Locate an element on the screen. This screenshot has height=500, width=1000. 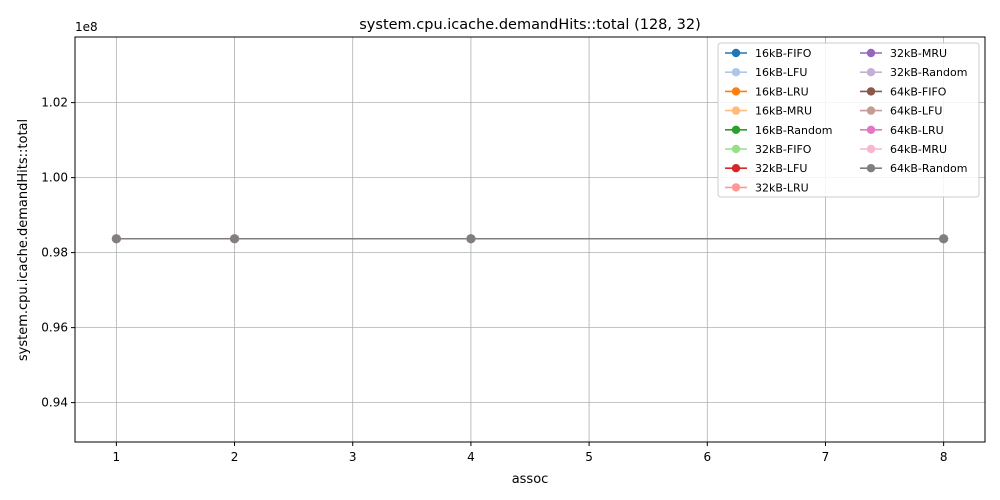
y-tick-label: 0.94 is located at coordinates (54, 403).